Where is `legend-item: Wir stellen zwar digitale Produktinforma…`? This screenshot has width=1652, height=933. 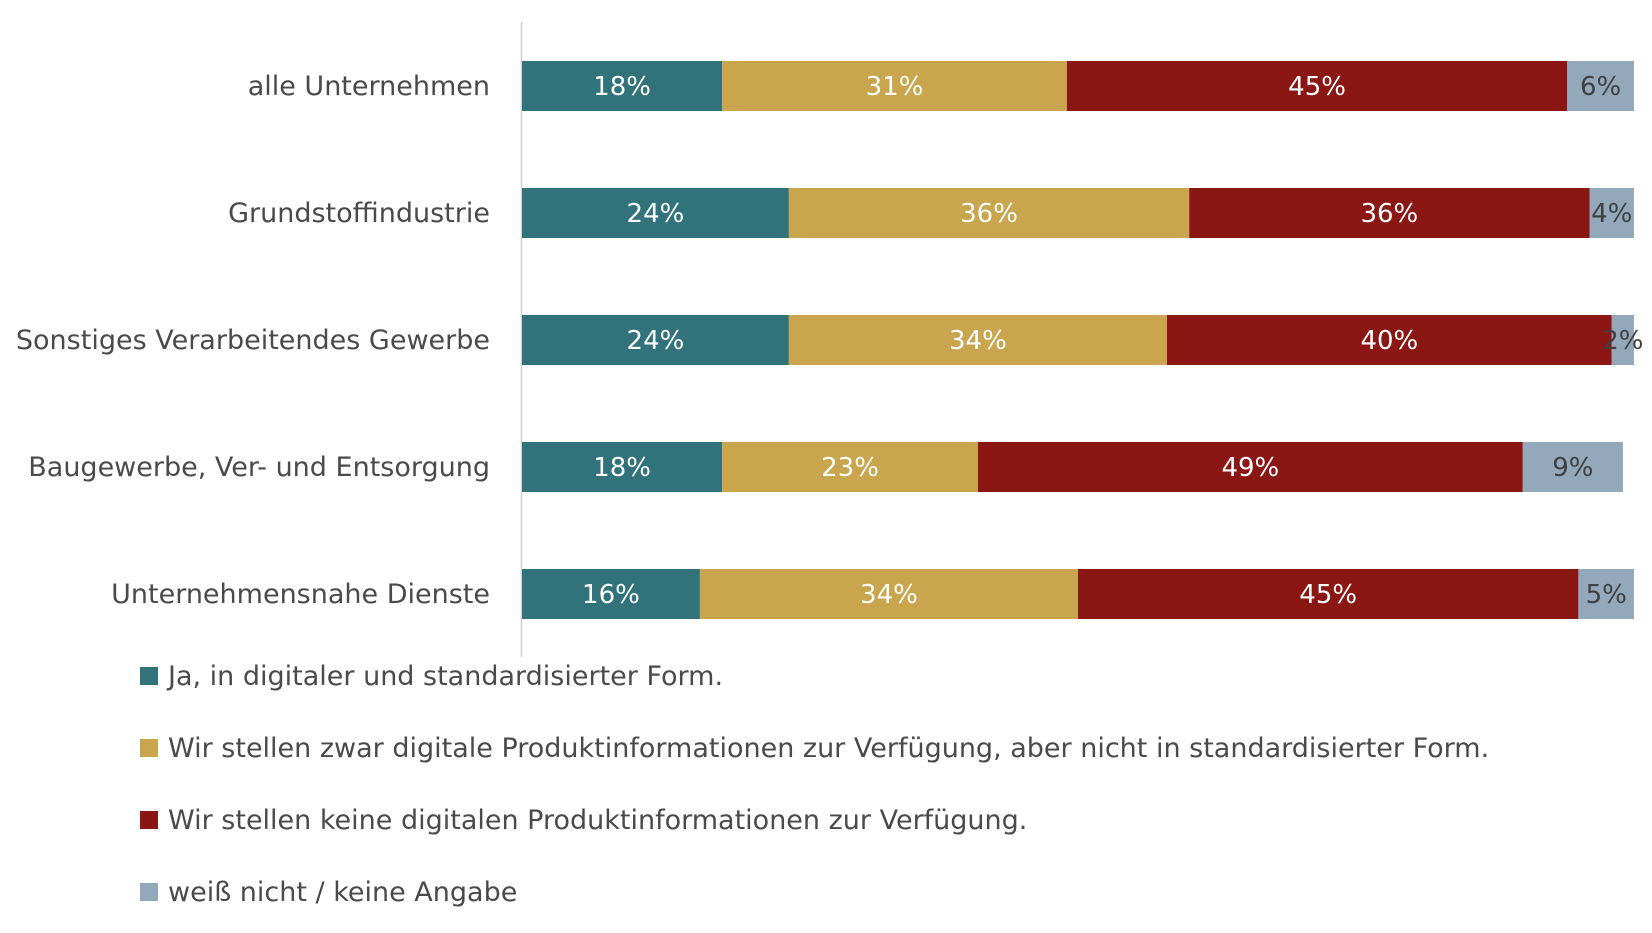 legend-item: Wir stellen zwar digitale Produktinforma… is located at coordinates (814, 748).